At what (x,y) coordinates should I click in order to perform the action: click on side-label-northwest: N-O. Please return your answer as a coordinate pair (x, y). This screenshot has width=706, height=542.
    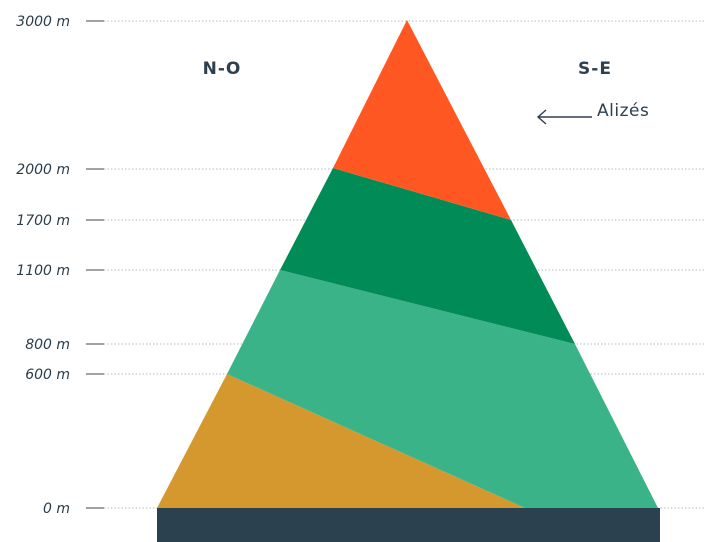
    Looking at the image, I should click on (222, 69).